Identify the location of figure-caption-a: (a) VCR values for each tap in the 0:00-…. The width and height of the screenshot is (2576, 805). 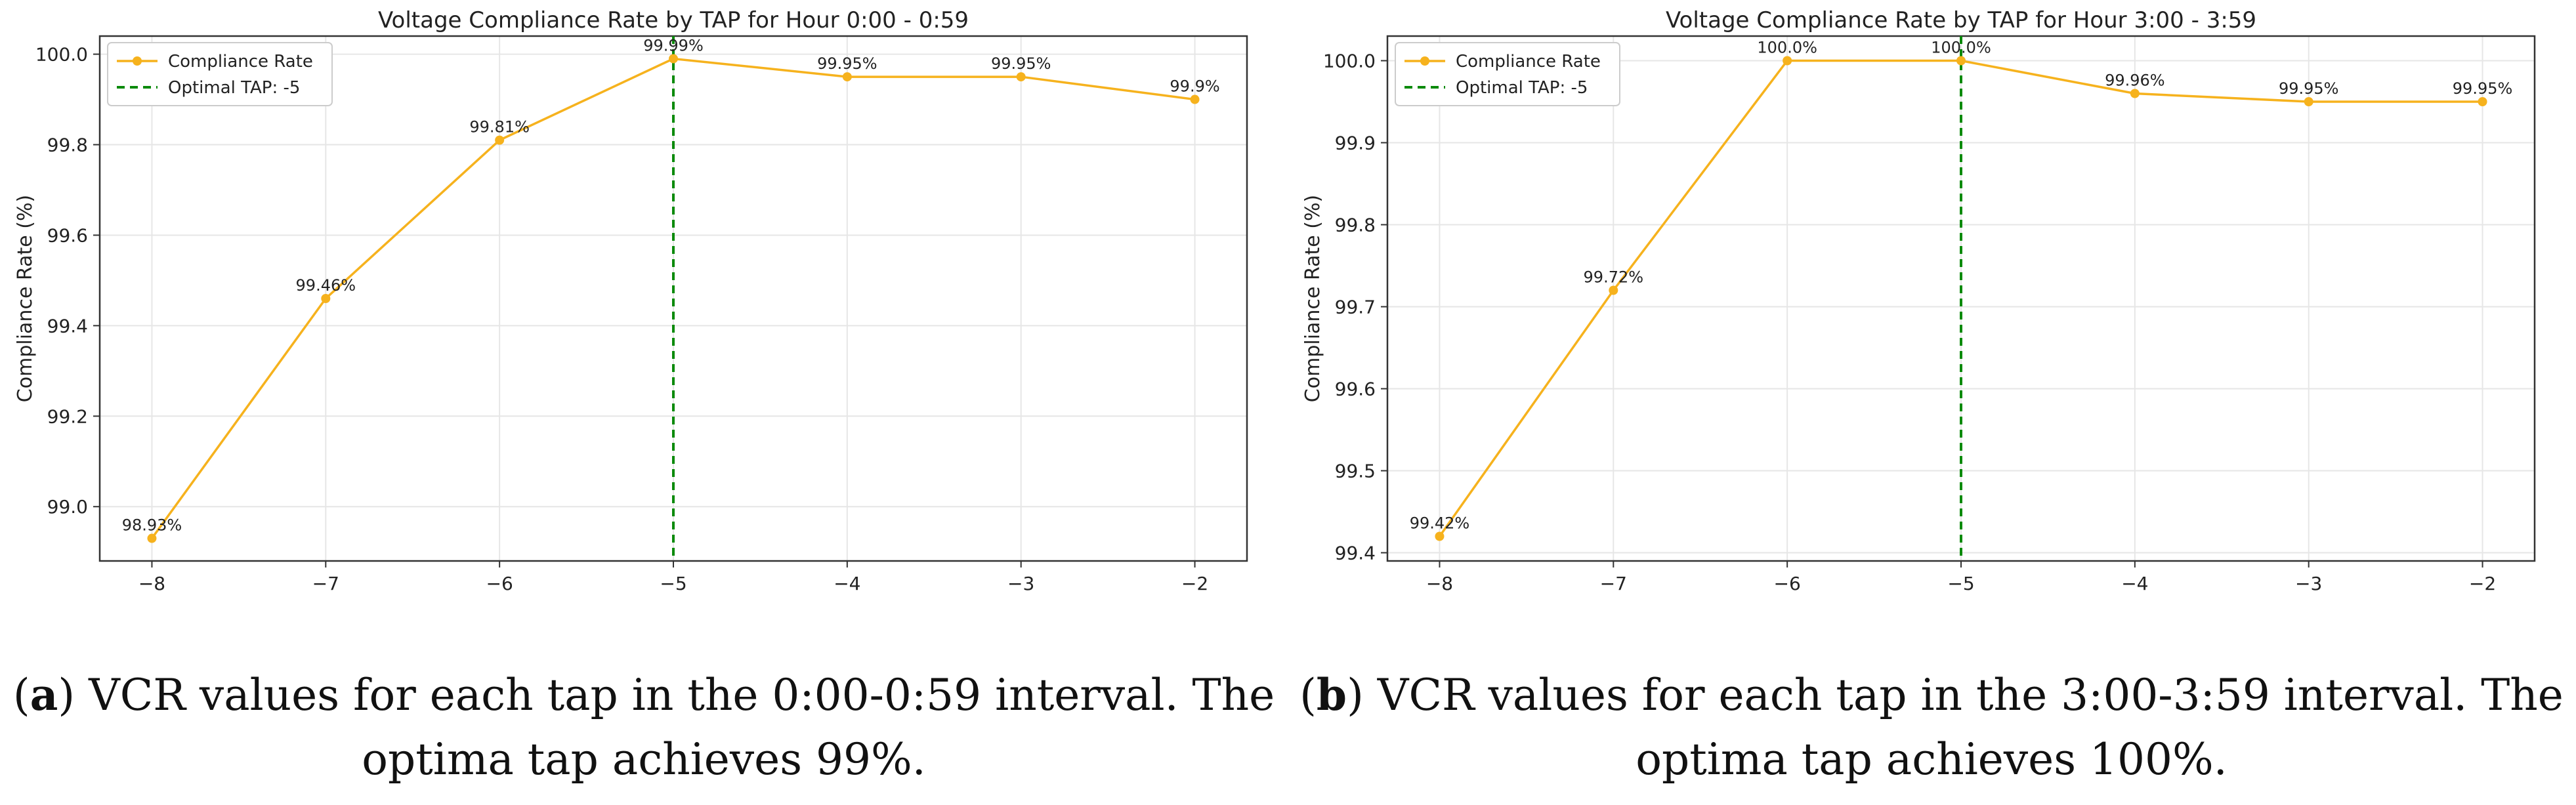
(644, 727).